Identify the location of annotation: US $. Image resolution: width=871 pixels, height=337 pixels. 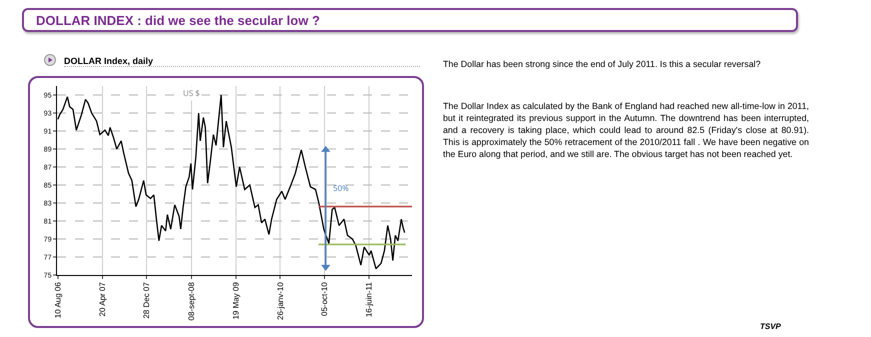
(191, 93).